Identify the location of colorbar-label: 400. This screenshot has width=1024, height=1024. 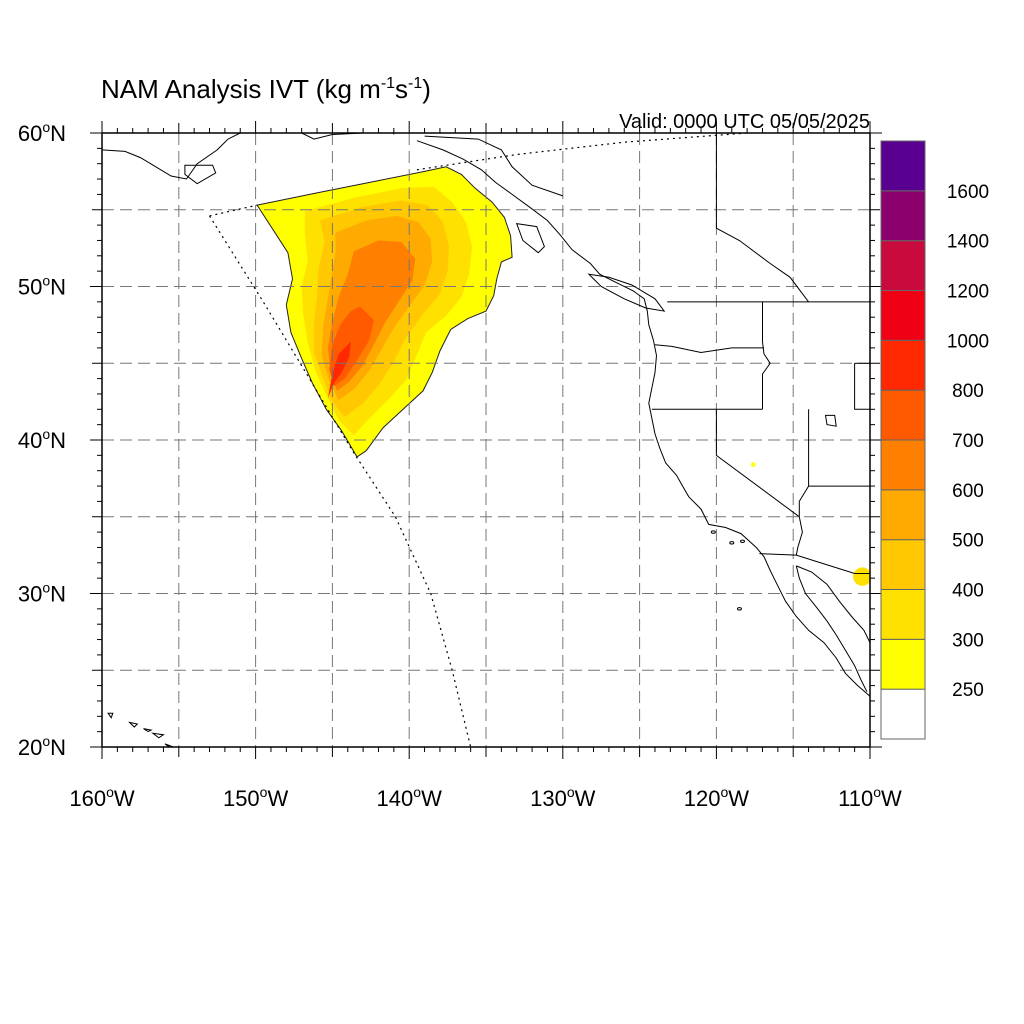
(968, 591).